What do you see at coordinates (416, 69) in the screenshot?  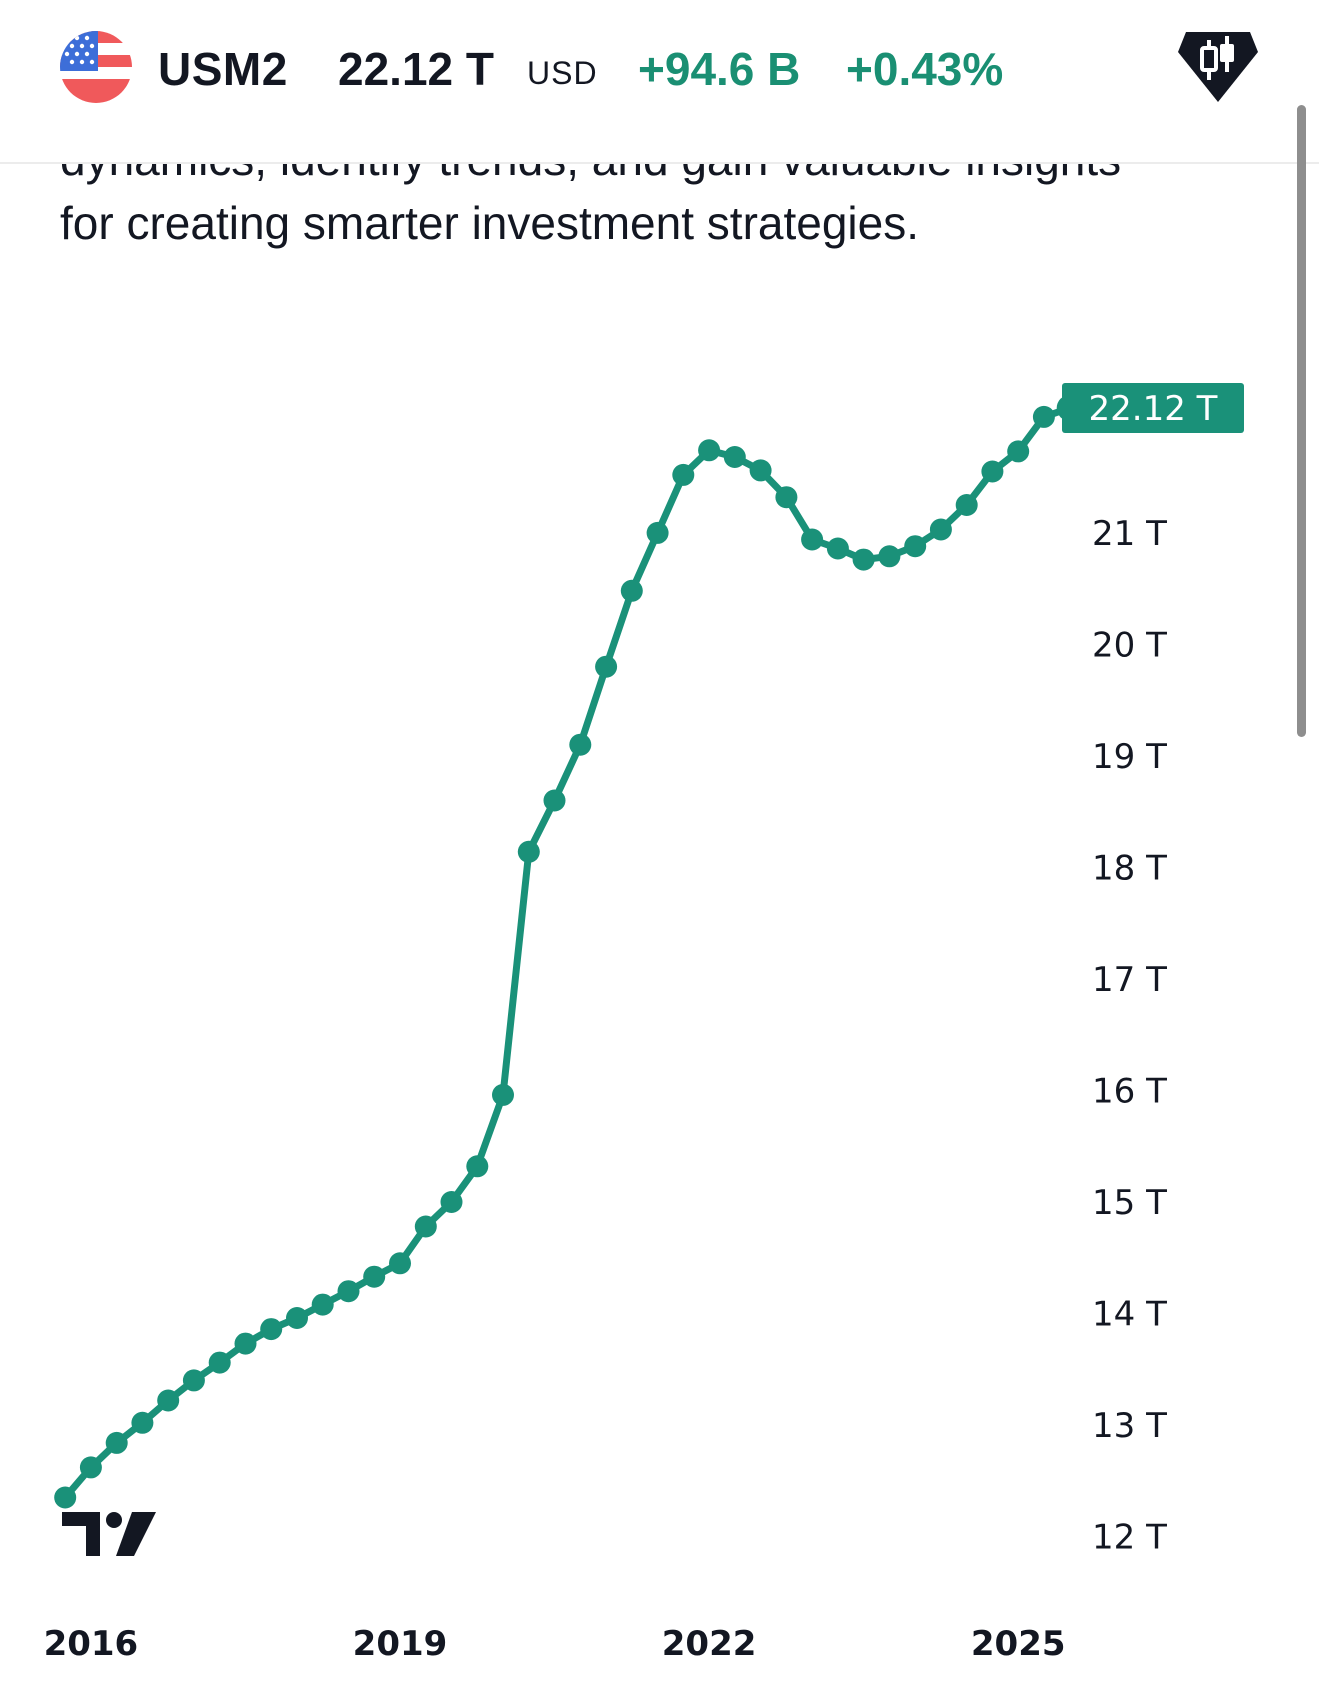 I see `current-price: 22.12 T` at bounding box center [416, 69].